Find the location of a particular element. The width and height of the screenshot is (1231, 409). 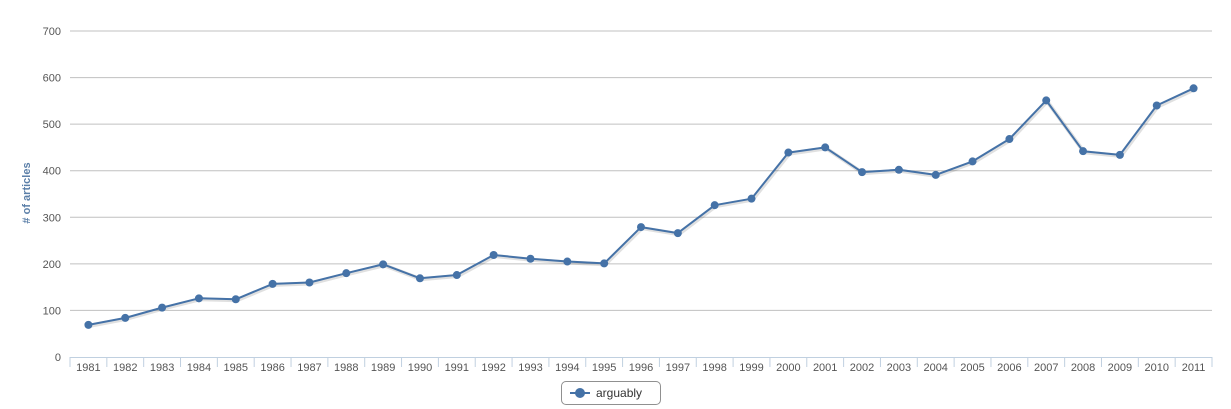

x-tick-label: 2002 is located at coordinates (862, 368).